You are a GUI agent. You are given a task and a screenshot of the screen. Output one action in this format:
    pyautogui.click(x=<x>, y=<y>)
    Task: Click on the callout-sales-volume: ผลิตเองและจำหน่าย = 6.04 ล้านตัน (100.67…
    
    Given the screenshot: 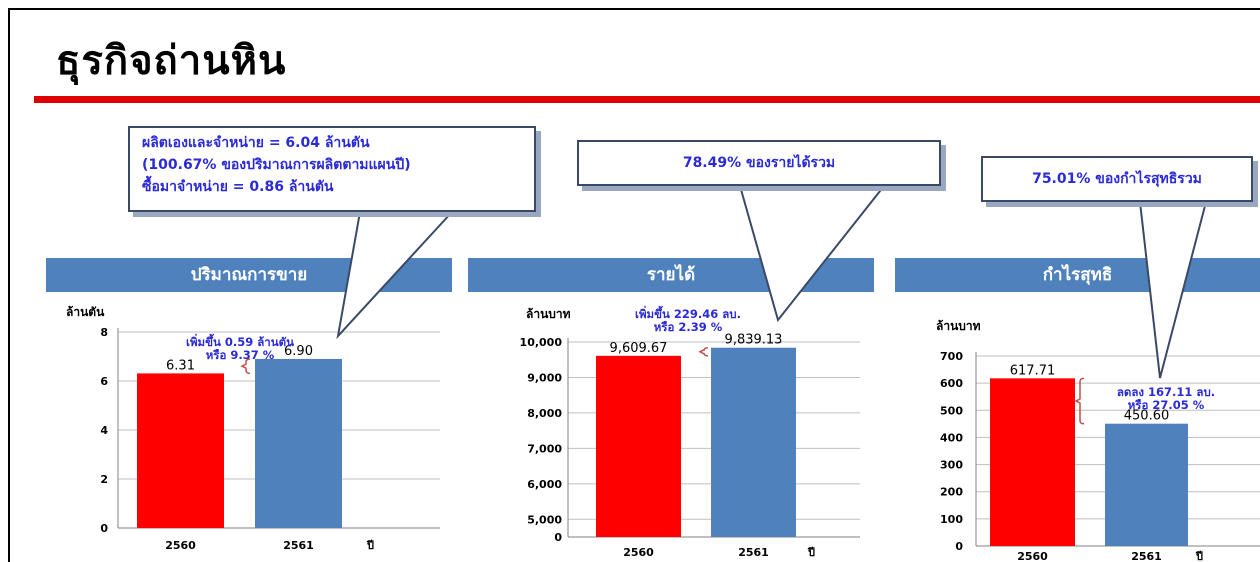 What is the action you would take?
    pyautogui.click(x=332, y=169)
    